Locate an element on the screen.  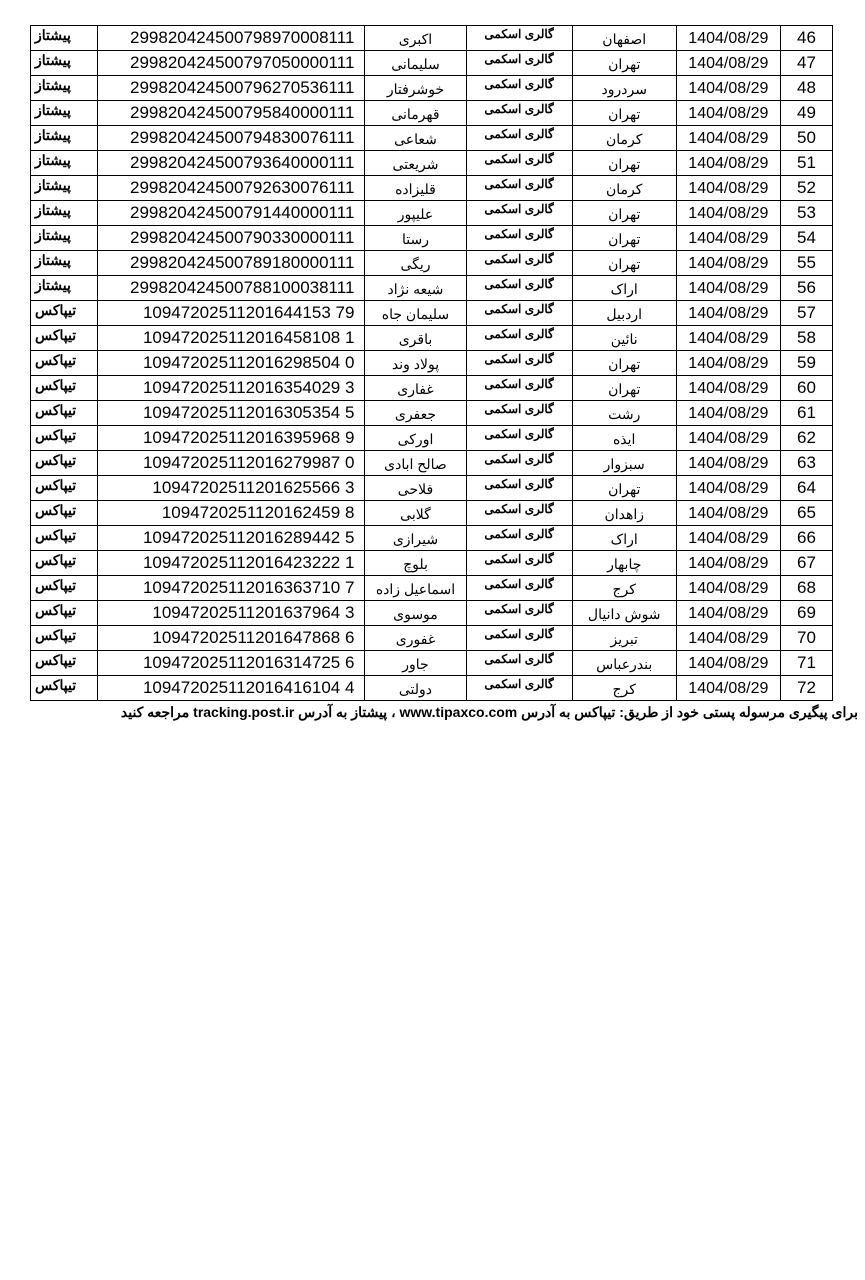
recipient-name-cell: دولتی is located at coordinates (415, 688).